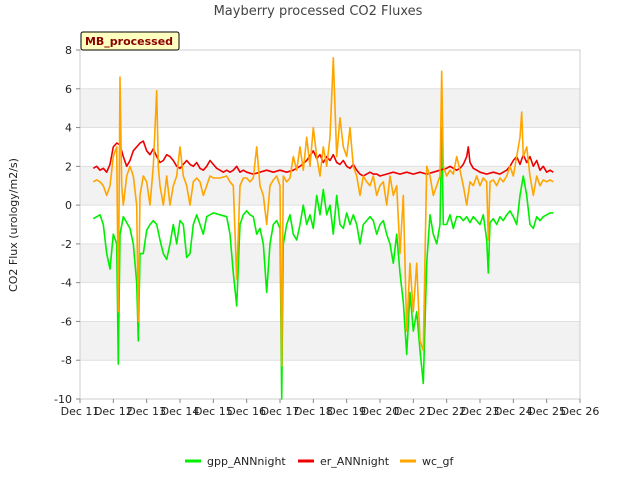 This screenshot has height=480, width=640. What do you see at coordinates (346, 411) in the screenshot?
I see `x-tick-label: Dec 19` at bounding box center [346, 411].